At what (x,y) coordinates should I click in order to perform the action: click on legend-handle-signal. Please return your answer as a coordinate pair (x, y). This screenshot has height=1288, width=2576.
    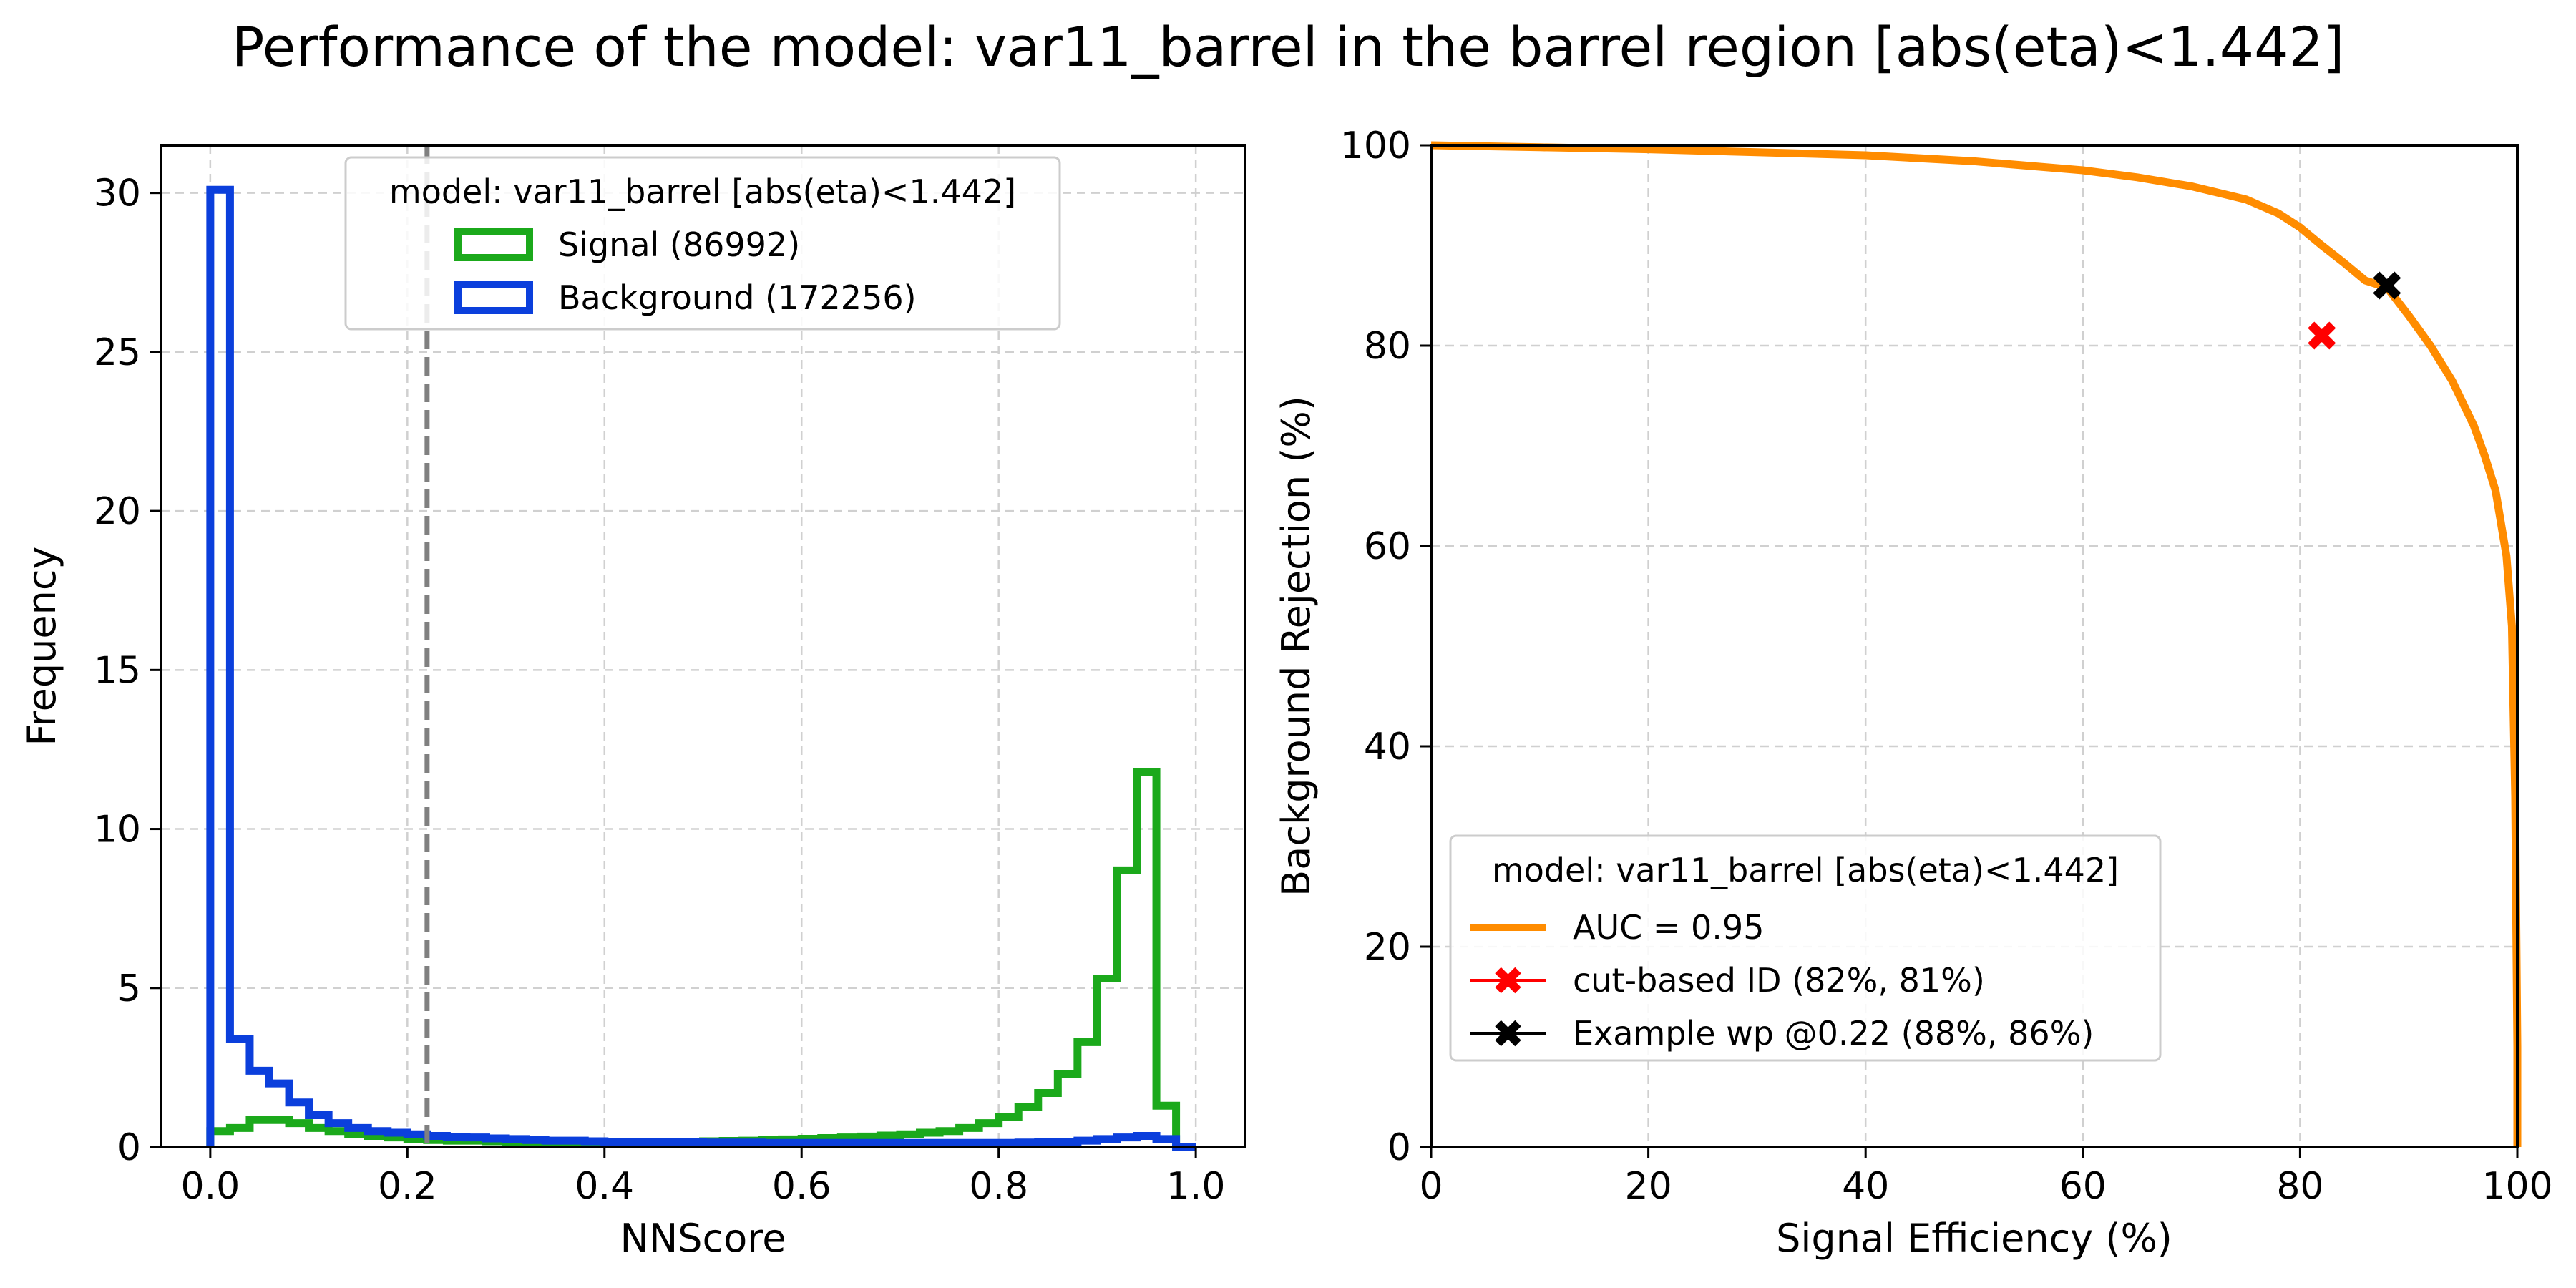
    Looking at the image, I should click on (493, 244).